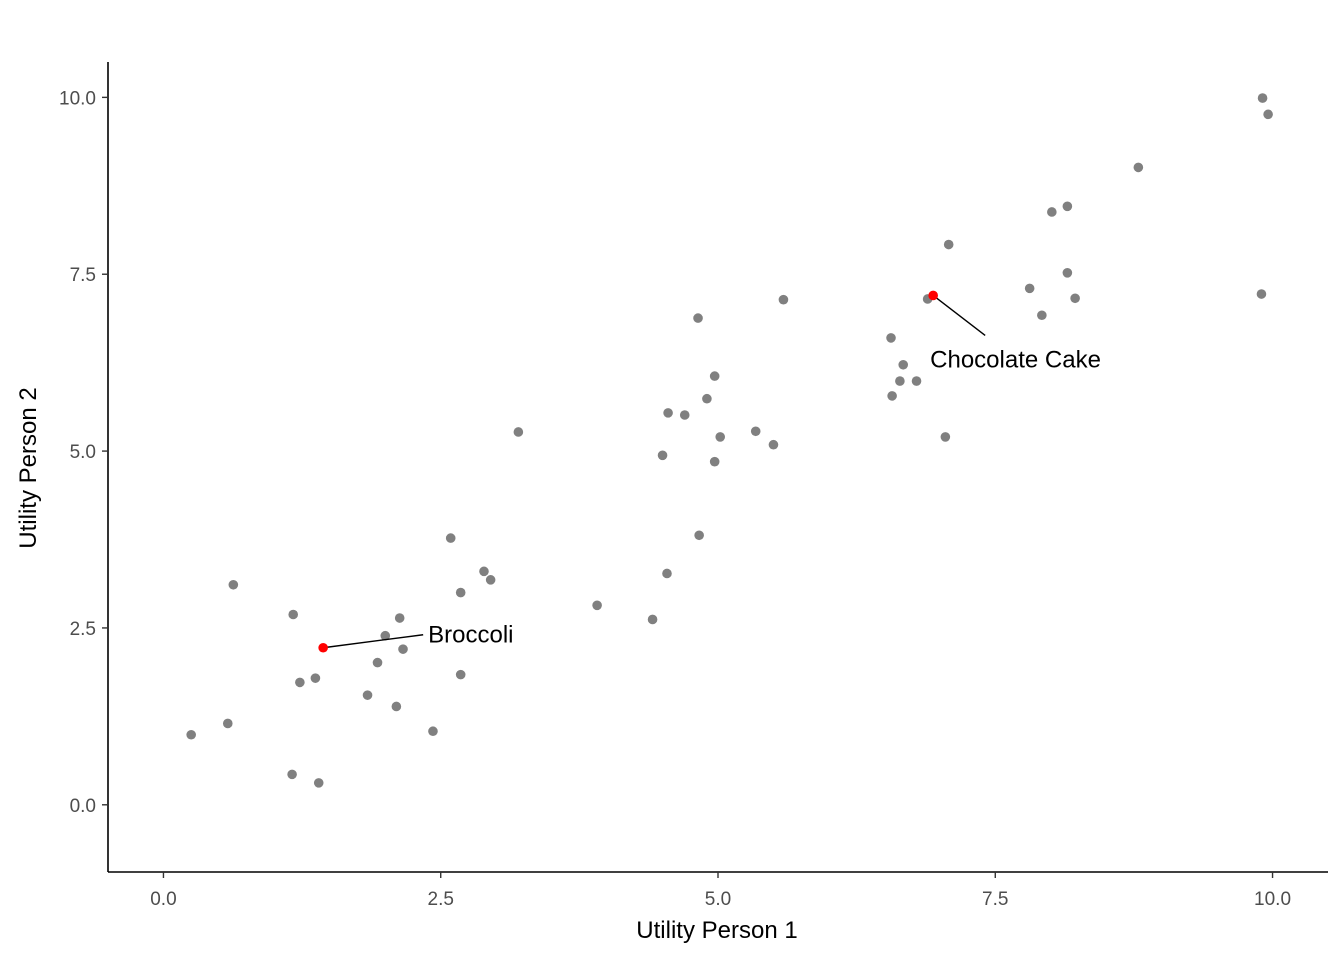 This screenshot has width=1344, height=960. I want to click on x-tick-label: 10.0, so click(1272, 899).